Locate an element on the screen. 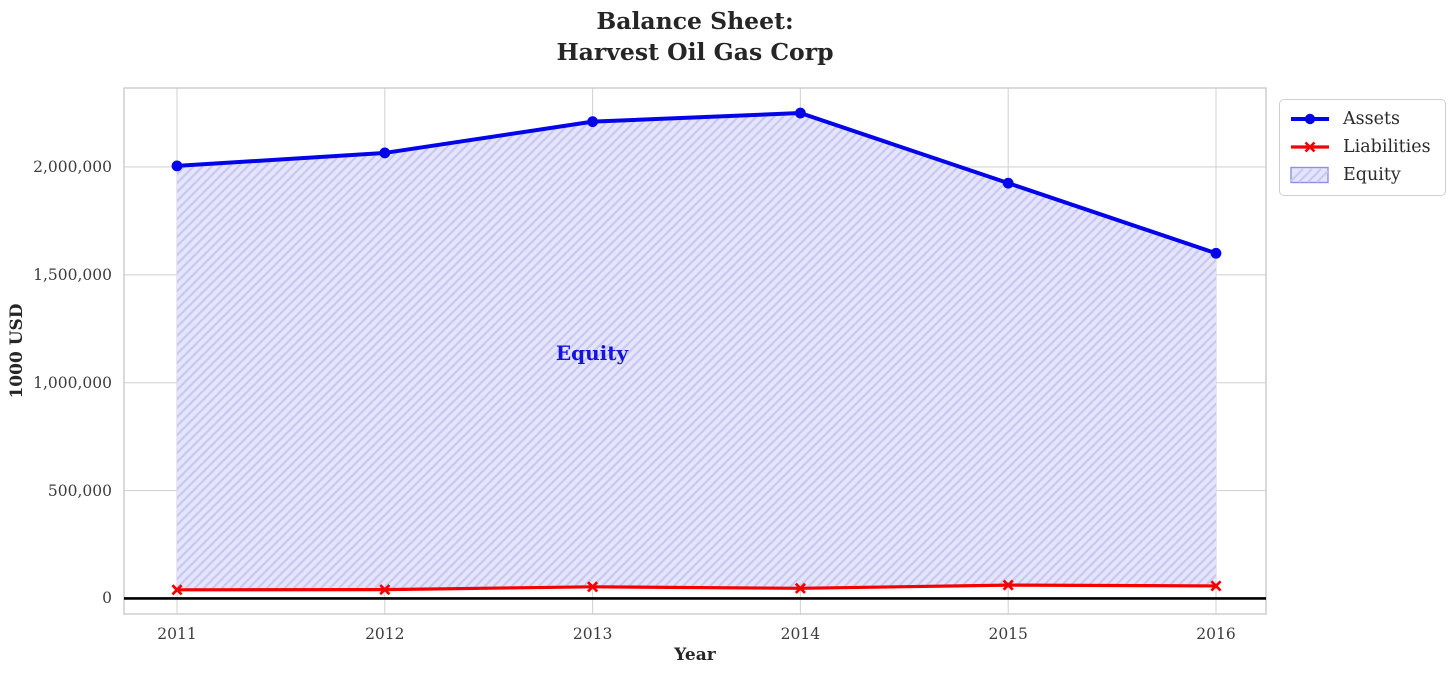 This screenshot has height=676, width=1454. liabilities-line is located at coordinates (696, 587).